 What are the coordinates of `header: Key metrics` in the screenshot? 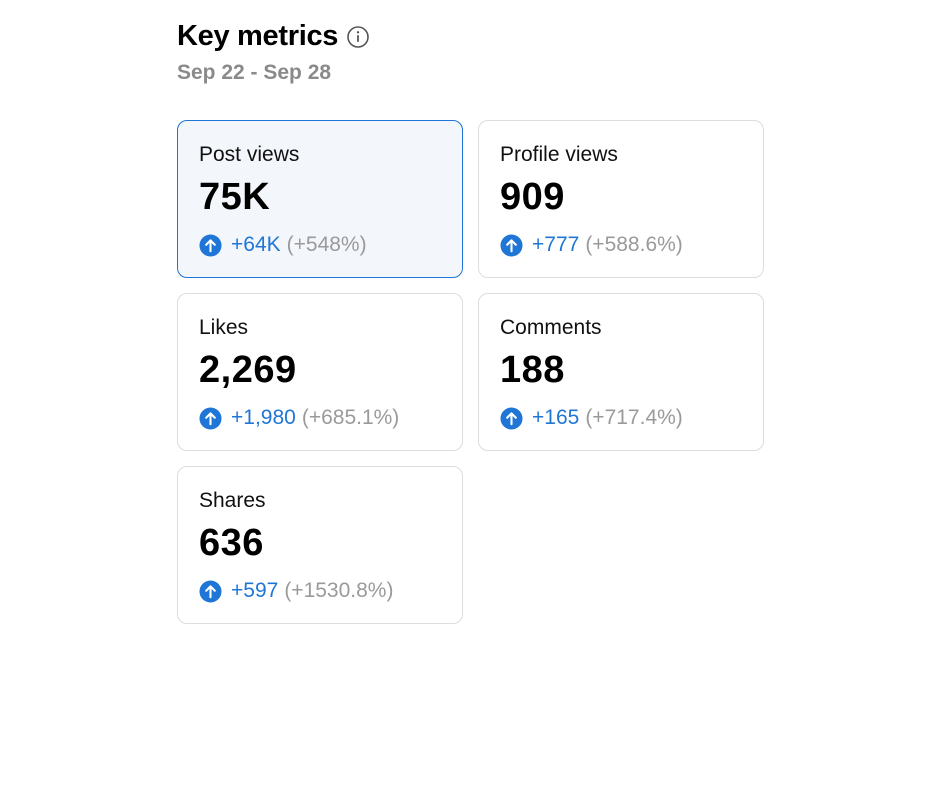 It's located at (273, 36).